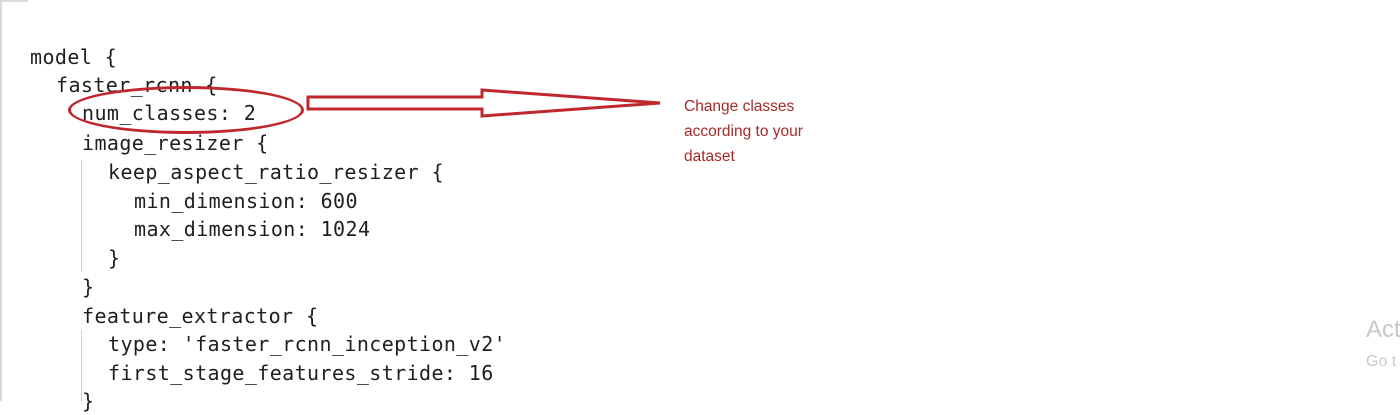  I want to click on code-line: keep_aspect_ratio_resizer {, so click(276, 172).